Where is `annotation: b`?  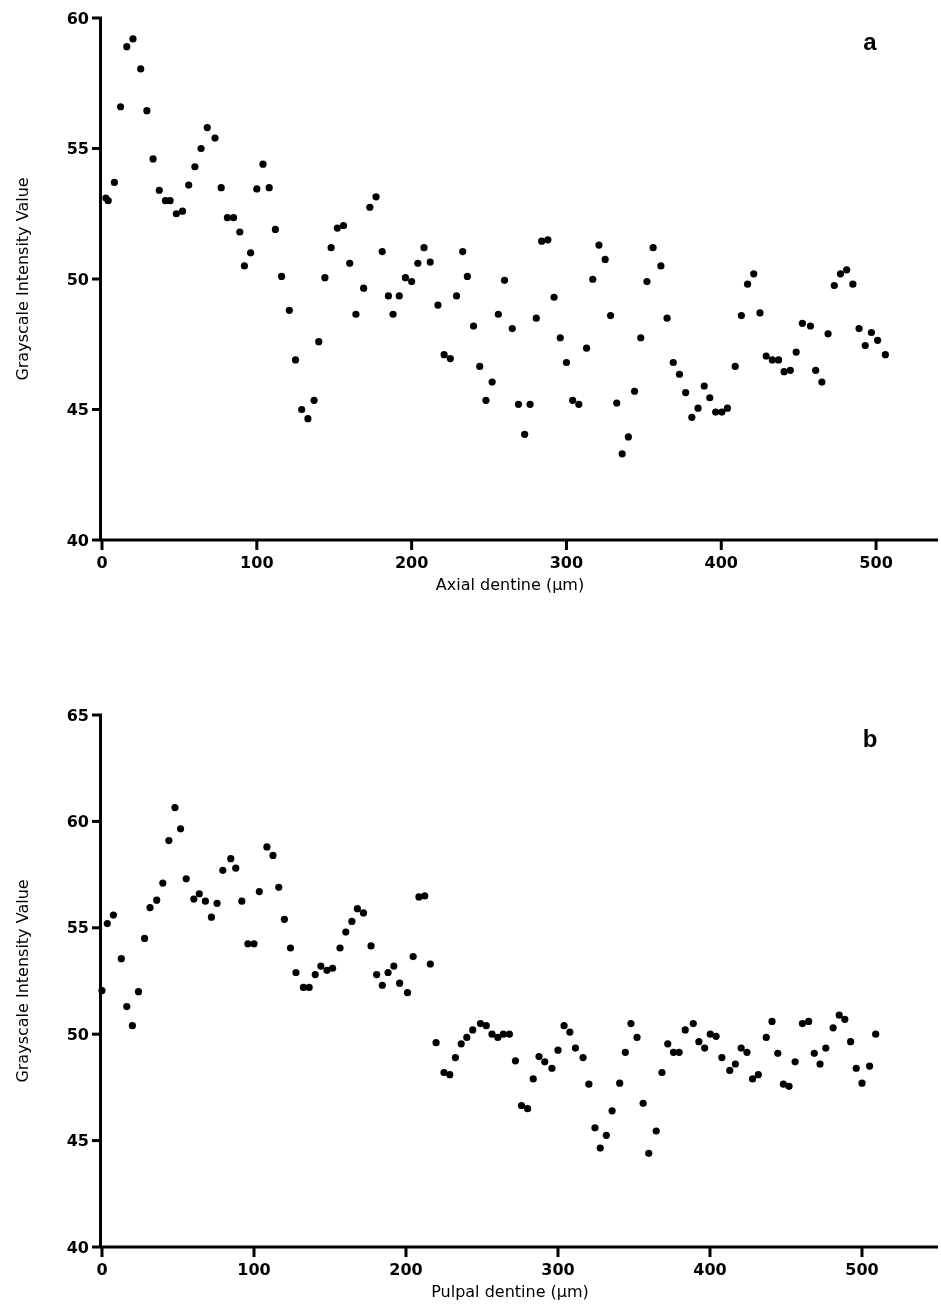
annotation: b is located at coordinates (870, 738).